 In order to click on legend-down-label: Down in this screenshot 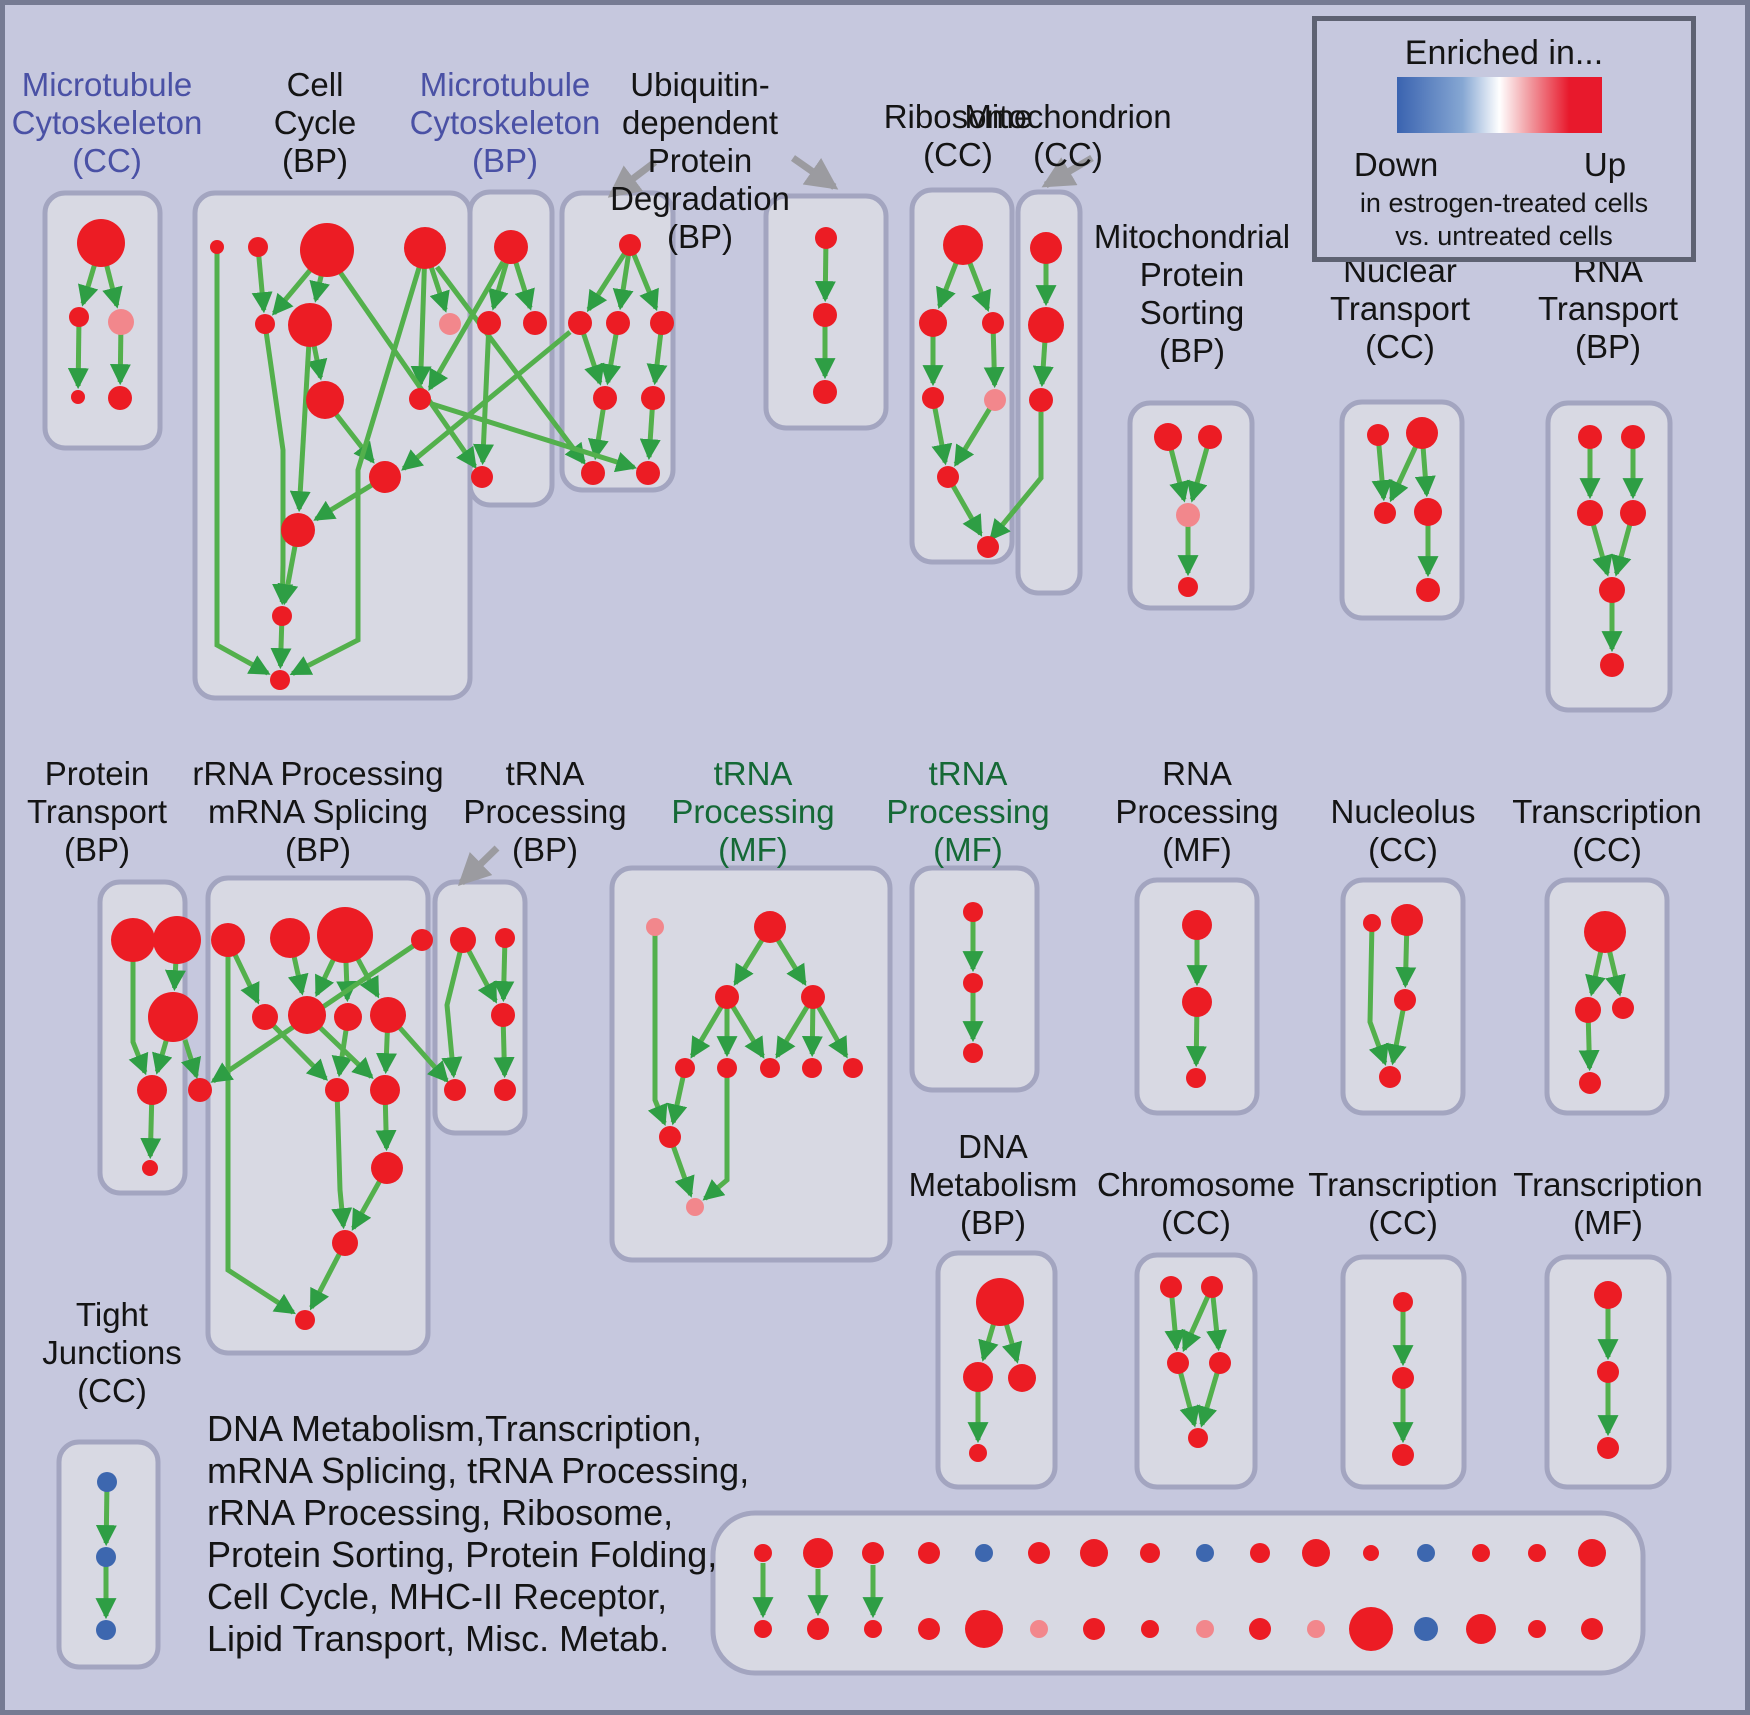, I will do `click(1396, 164)`.